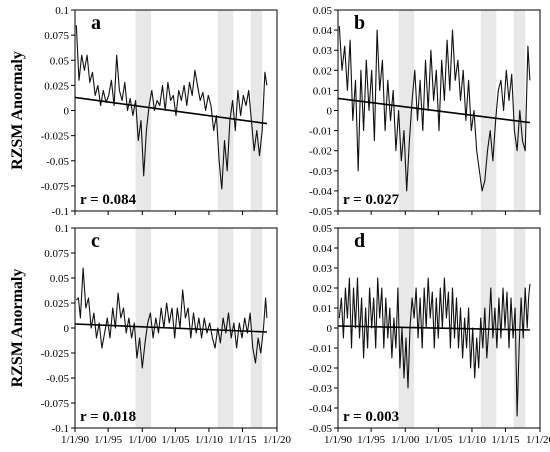 The width and height of the screenshot is (550, 452). Describe the element at coordinates (108, 200) in the screenshot. I see `correlation-label: r = 0.084` at that location.